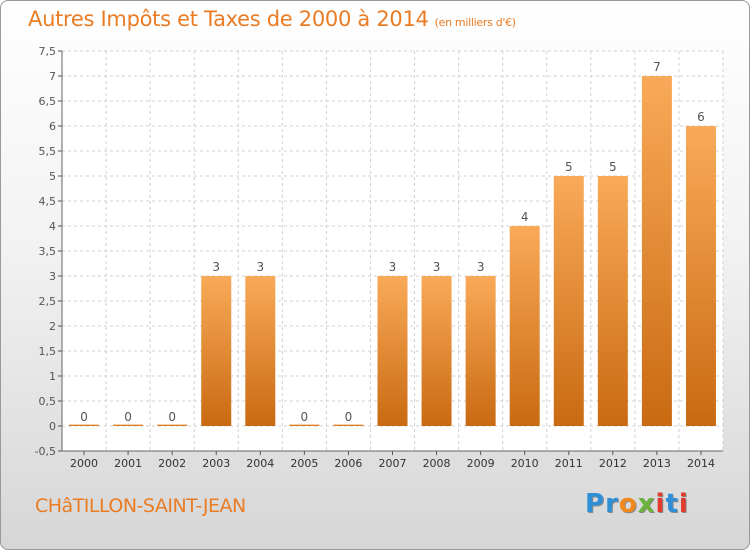 Image resolution: width=750 pixels, height=550 pixels. Describe the element at coordinates (84, 463) in the screenshot. I see `x-tick-label-2000: 2000` at that location.